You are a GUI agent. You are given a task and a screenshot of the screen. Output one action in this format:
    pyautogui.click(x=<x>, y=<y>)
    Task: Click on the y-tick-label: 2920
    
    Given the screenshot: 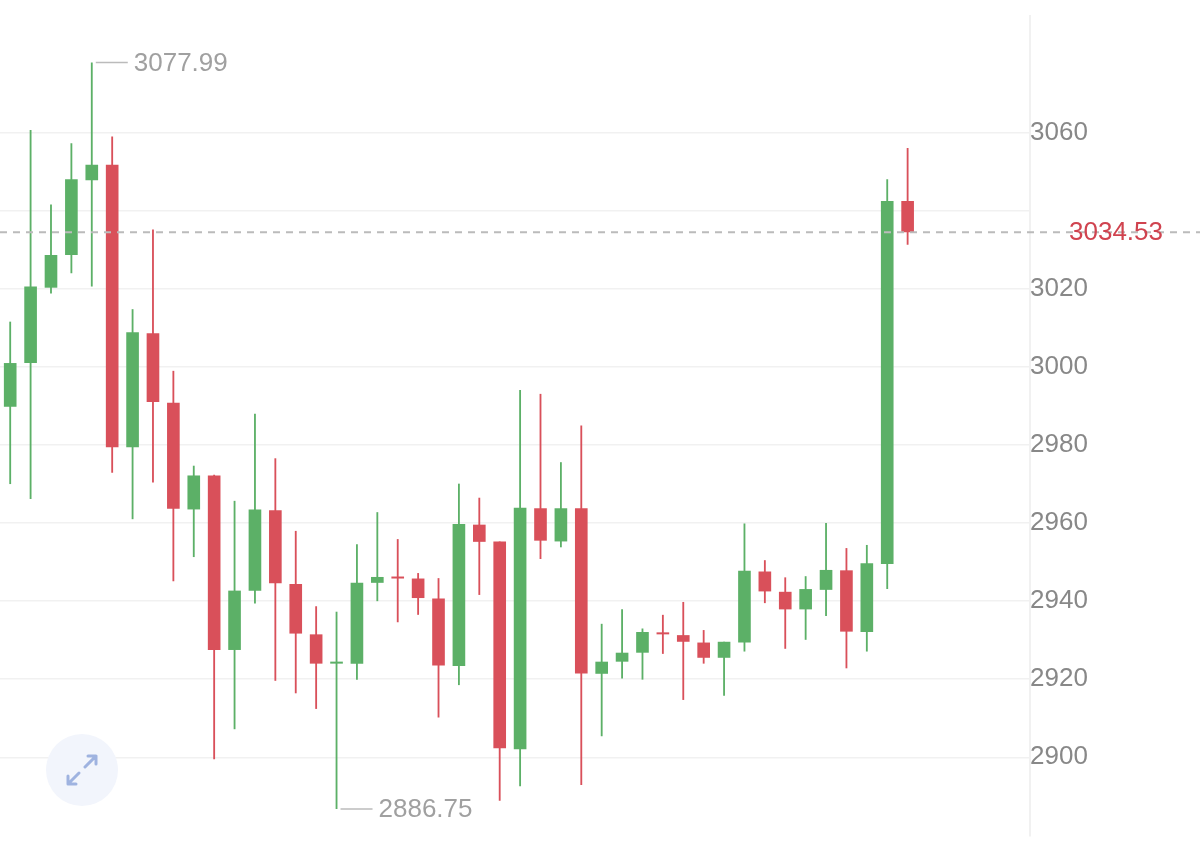 What is the action you would take?
    pyautogui.click(x=1059, y=677)
    